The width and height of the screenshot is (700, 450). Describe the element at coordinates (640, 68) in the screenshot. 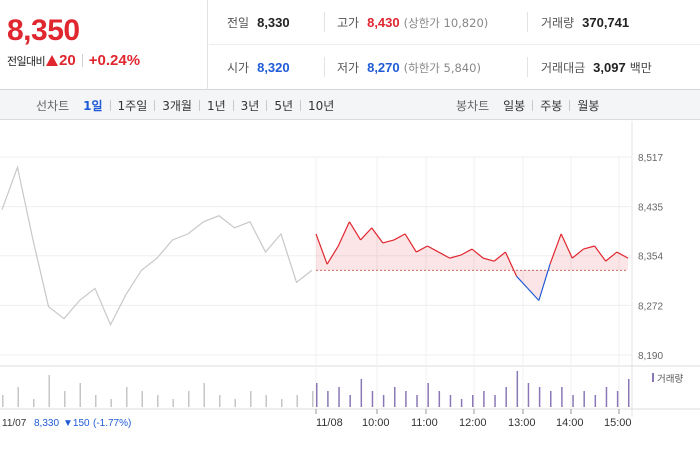

I see `stat-unit: 백만` at that location.